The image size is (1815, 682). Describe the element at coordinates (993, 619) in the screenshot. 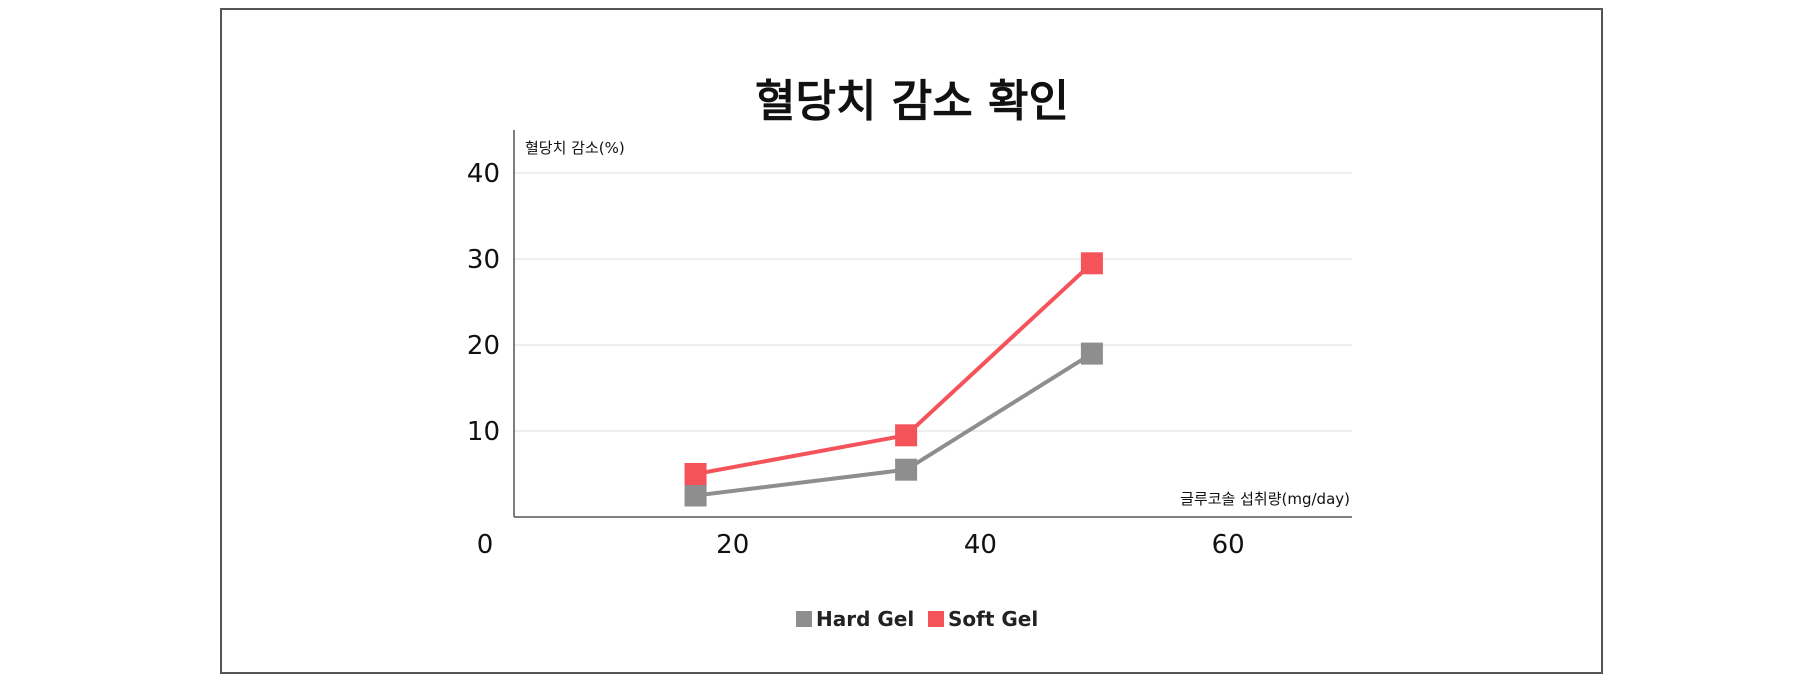

I see `legend-label: Soft Gel` at that location.